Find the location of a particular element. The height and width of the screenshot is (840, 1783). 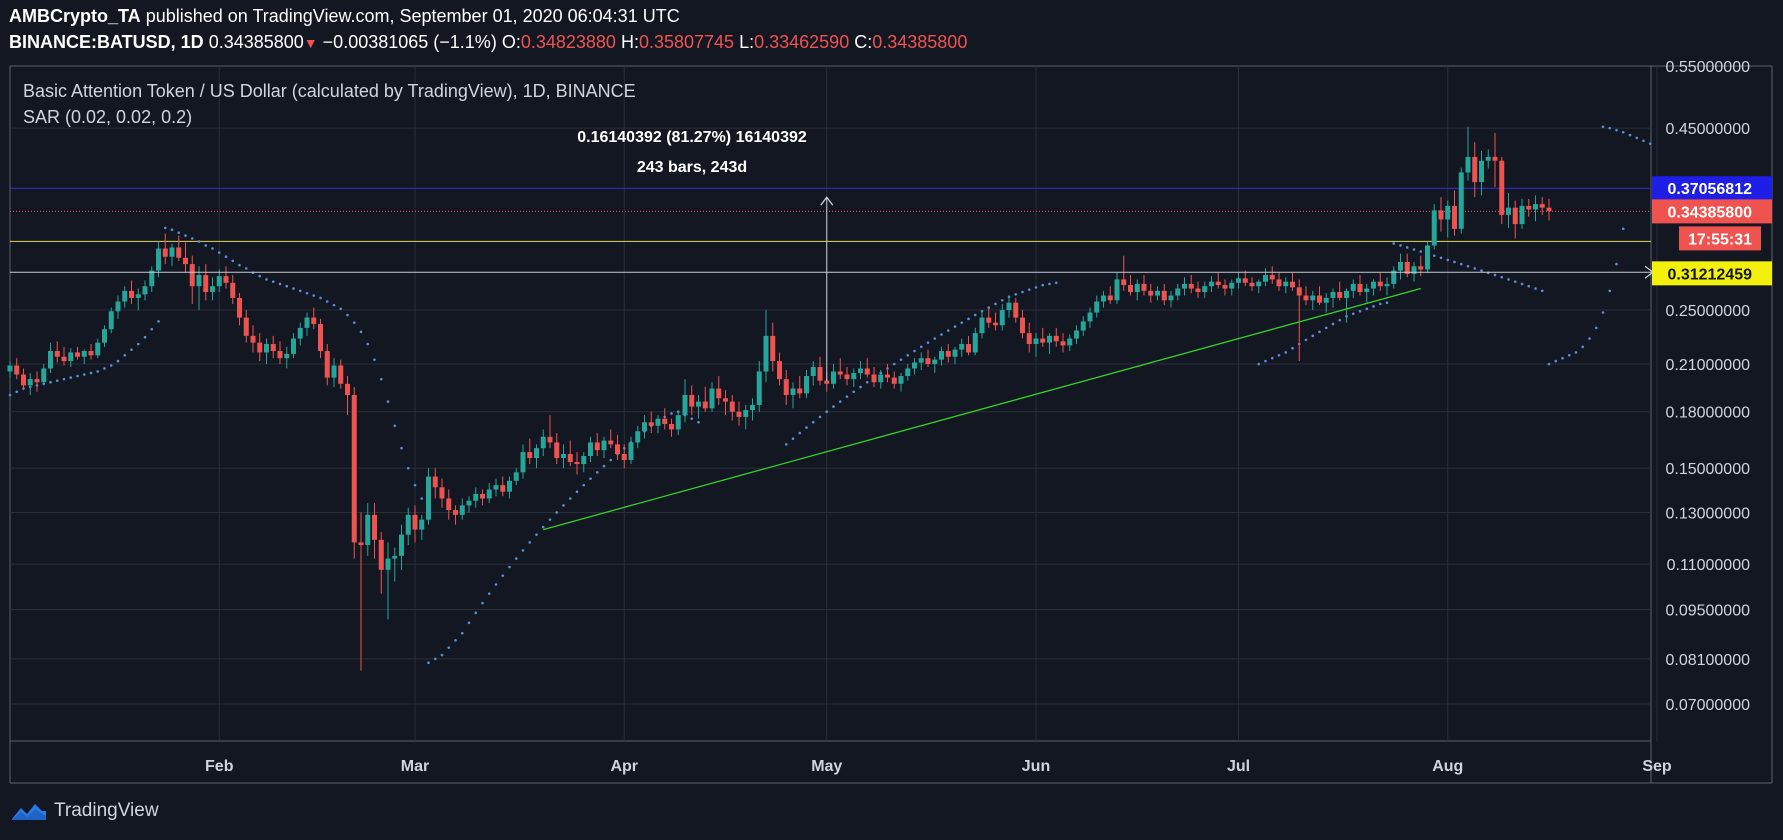

down-arrow-icon: ▼ is located at coordinates (310, 43).